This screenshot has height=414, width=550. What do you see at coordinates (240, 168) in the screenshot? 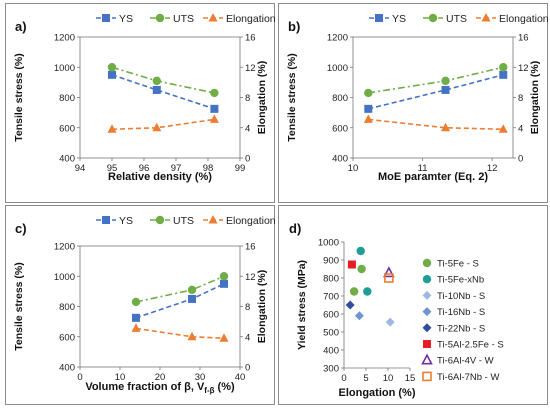
I see `x-tick-label: 99` at bounding box center [240, 168].